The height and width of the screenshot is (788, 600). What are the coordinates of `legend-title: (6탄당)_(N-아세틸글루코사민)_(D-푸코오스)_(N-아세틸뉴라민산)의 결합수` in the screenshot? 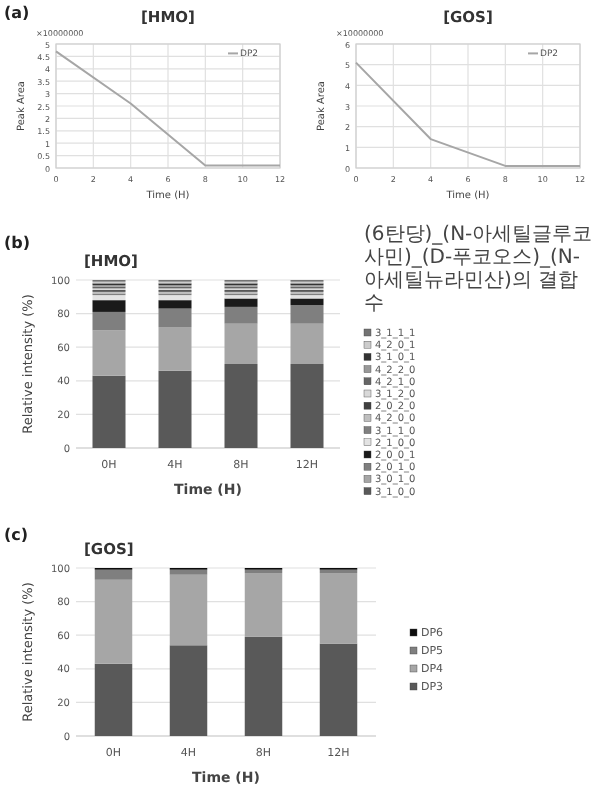 It's located at (478, 269).